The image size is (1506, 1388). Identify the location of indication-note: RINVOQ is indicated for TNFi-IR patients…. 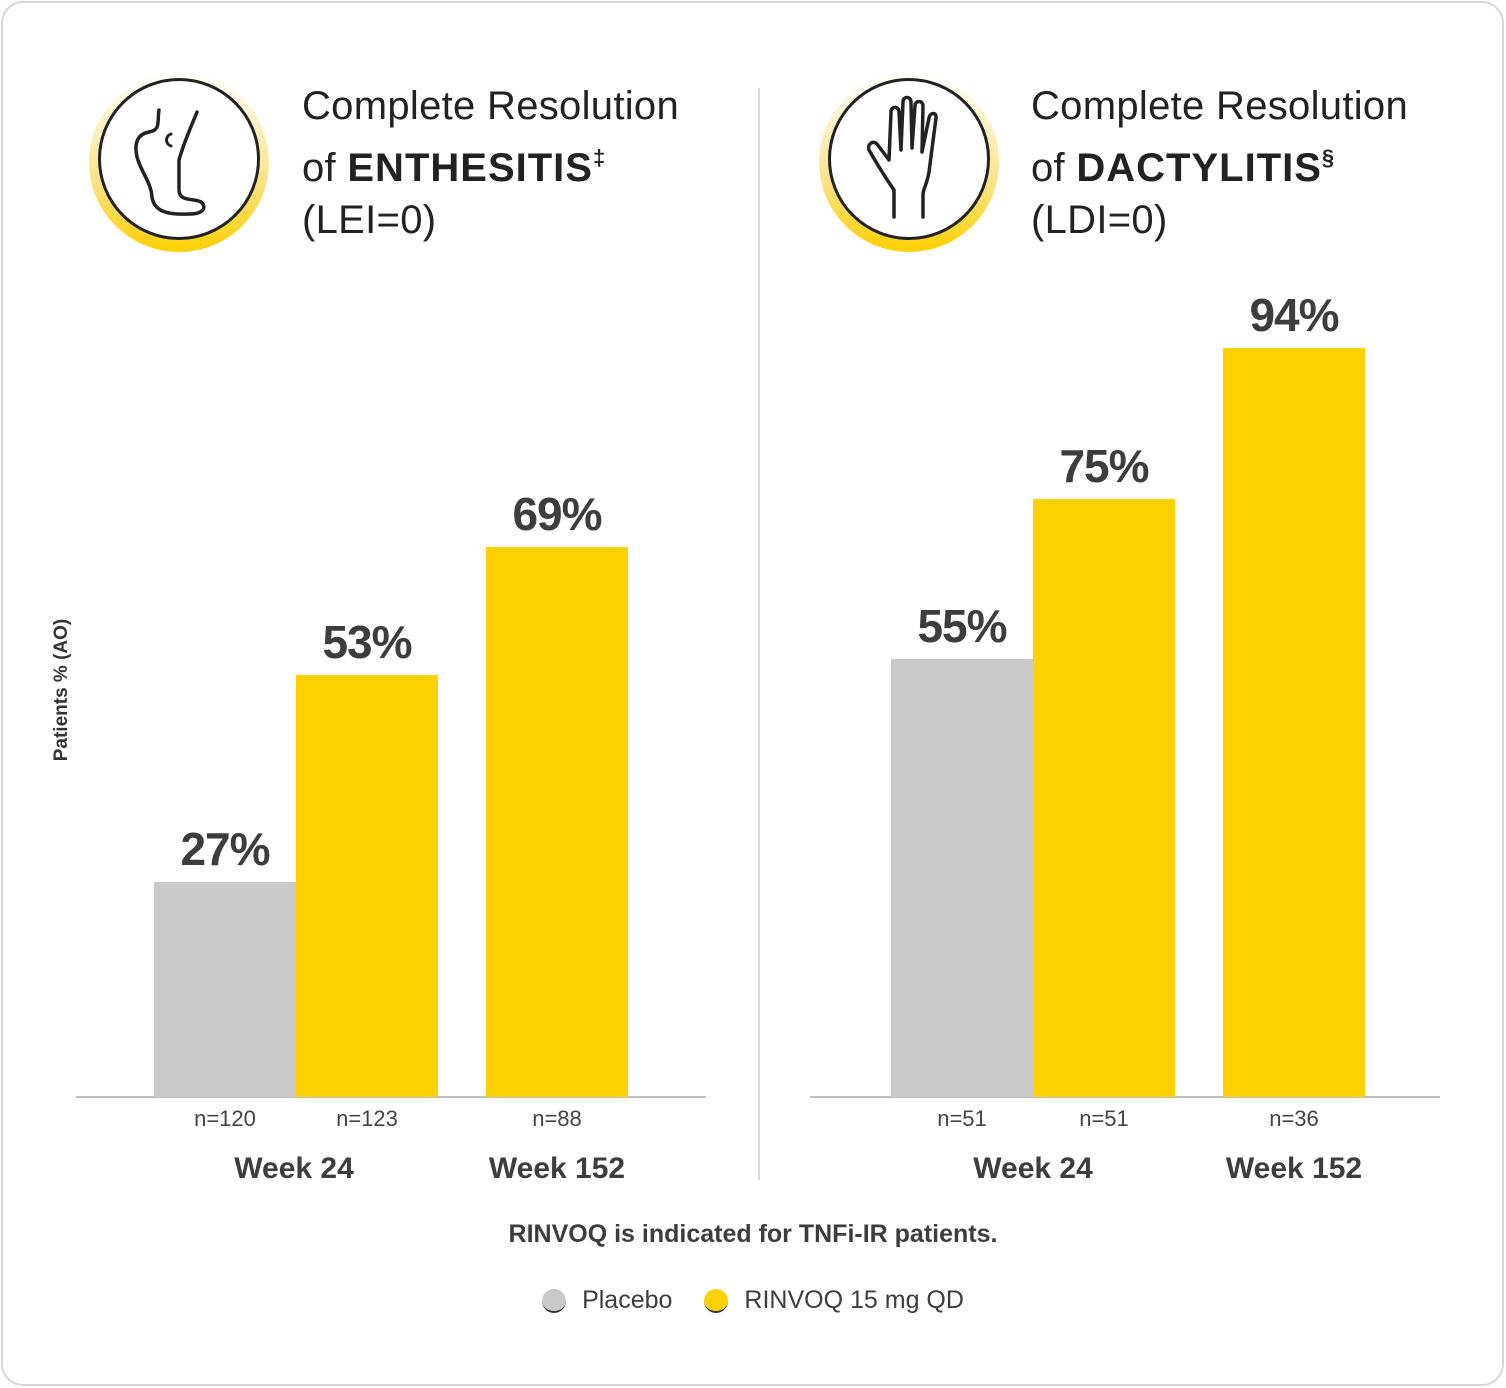
(753, 1234).